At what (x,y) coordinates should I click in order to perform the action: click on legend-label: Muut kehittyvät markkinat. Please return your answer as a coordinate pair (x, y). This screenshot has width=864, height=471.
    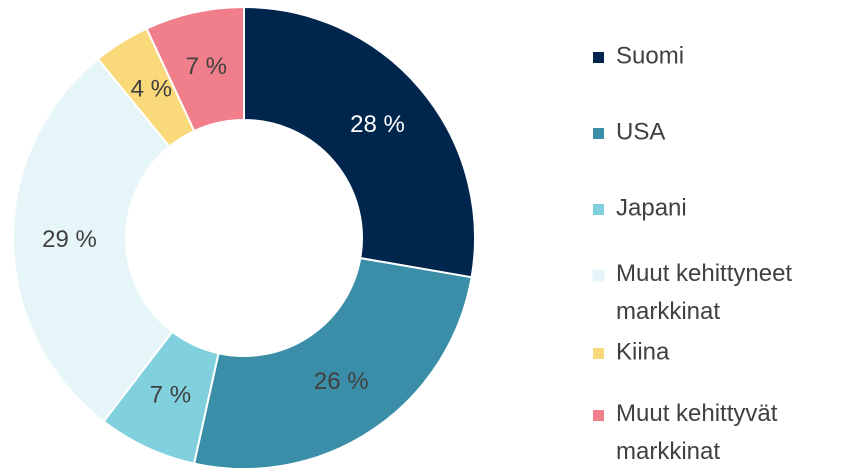
    Looking at the image, I should click on (697, 432).